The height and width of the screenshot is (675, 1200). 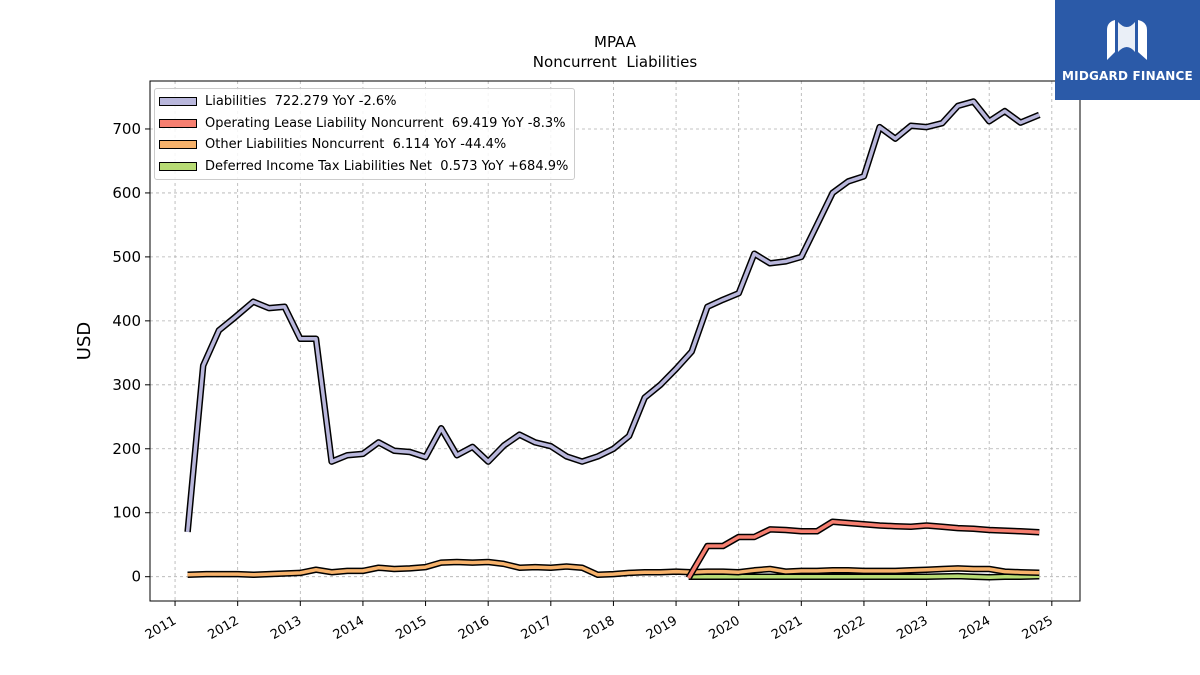 I want to click on y-tick-label: 700, so click(x=126, y=129).